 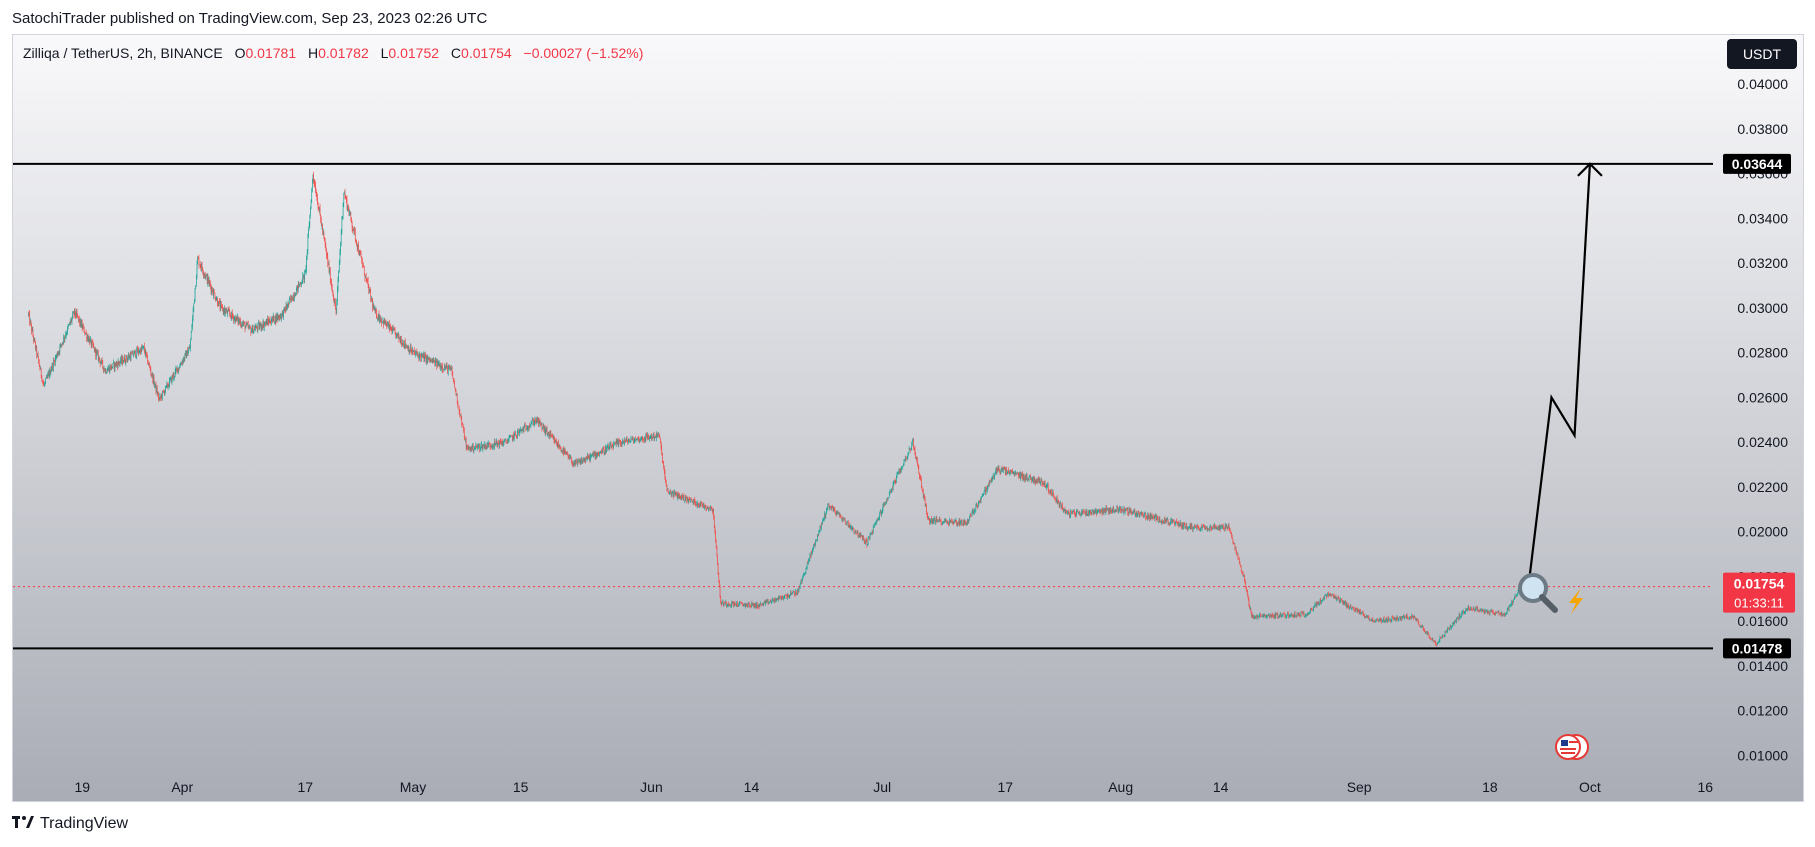 What do you see at coordinates (123, 53) in the screenshot?
I see `symbol-label: Zilliqa / TetherUS, 2h, BINANCE` at bounding box center [123, 53].